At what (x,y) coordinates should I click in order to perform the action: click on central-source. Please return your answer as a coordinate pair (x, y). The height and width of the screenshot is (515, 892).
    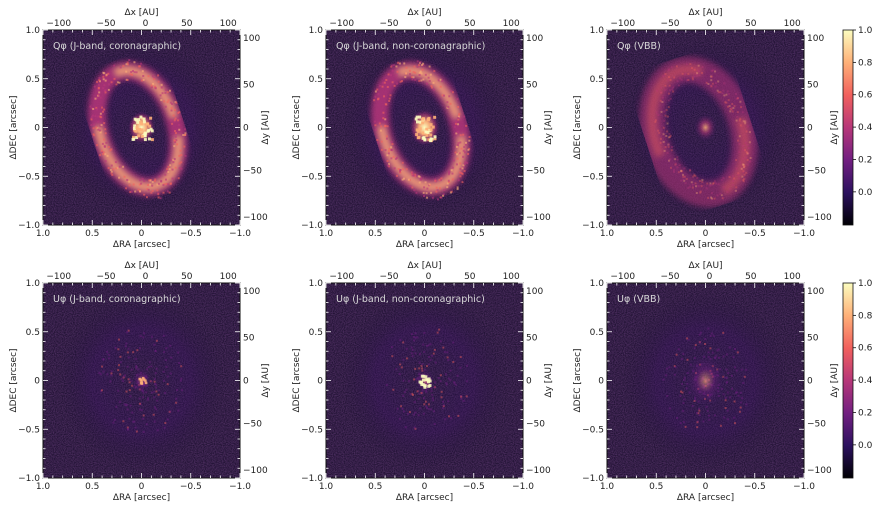
    Looking at the image, I should click on (705, 380).